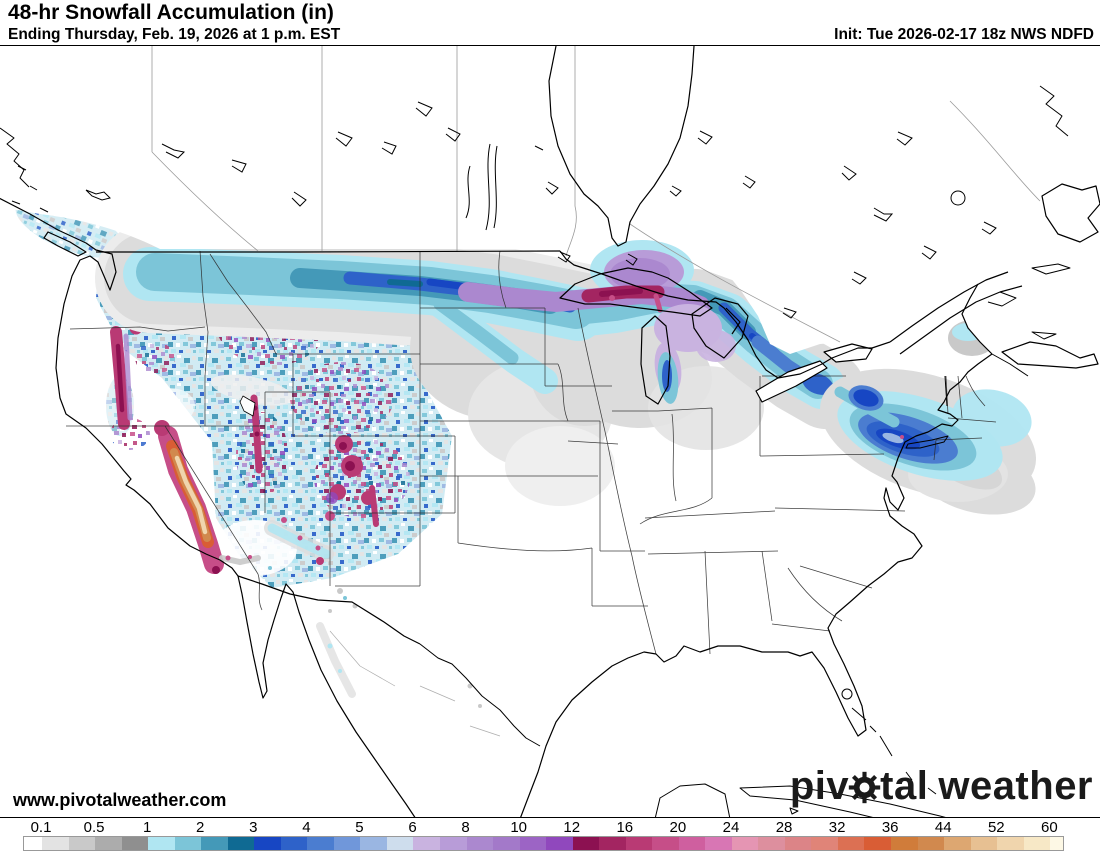  I want to click on colorbar-tick-label: 44, so click(943, 827).